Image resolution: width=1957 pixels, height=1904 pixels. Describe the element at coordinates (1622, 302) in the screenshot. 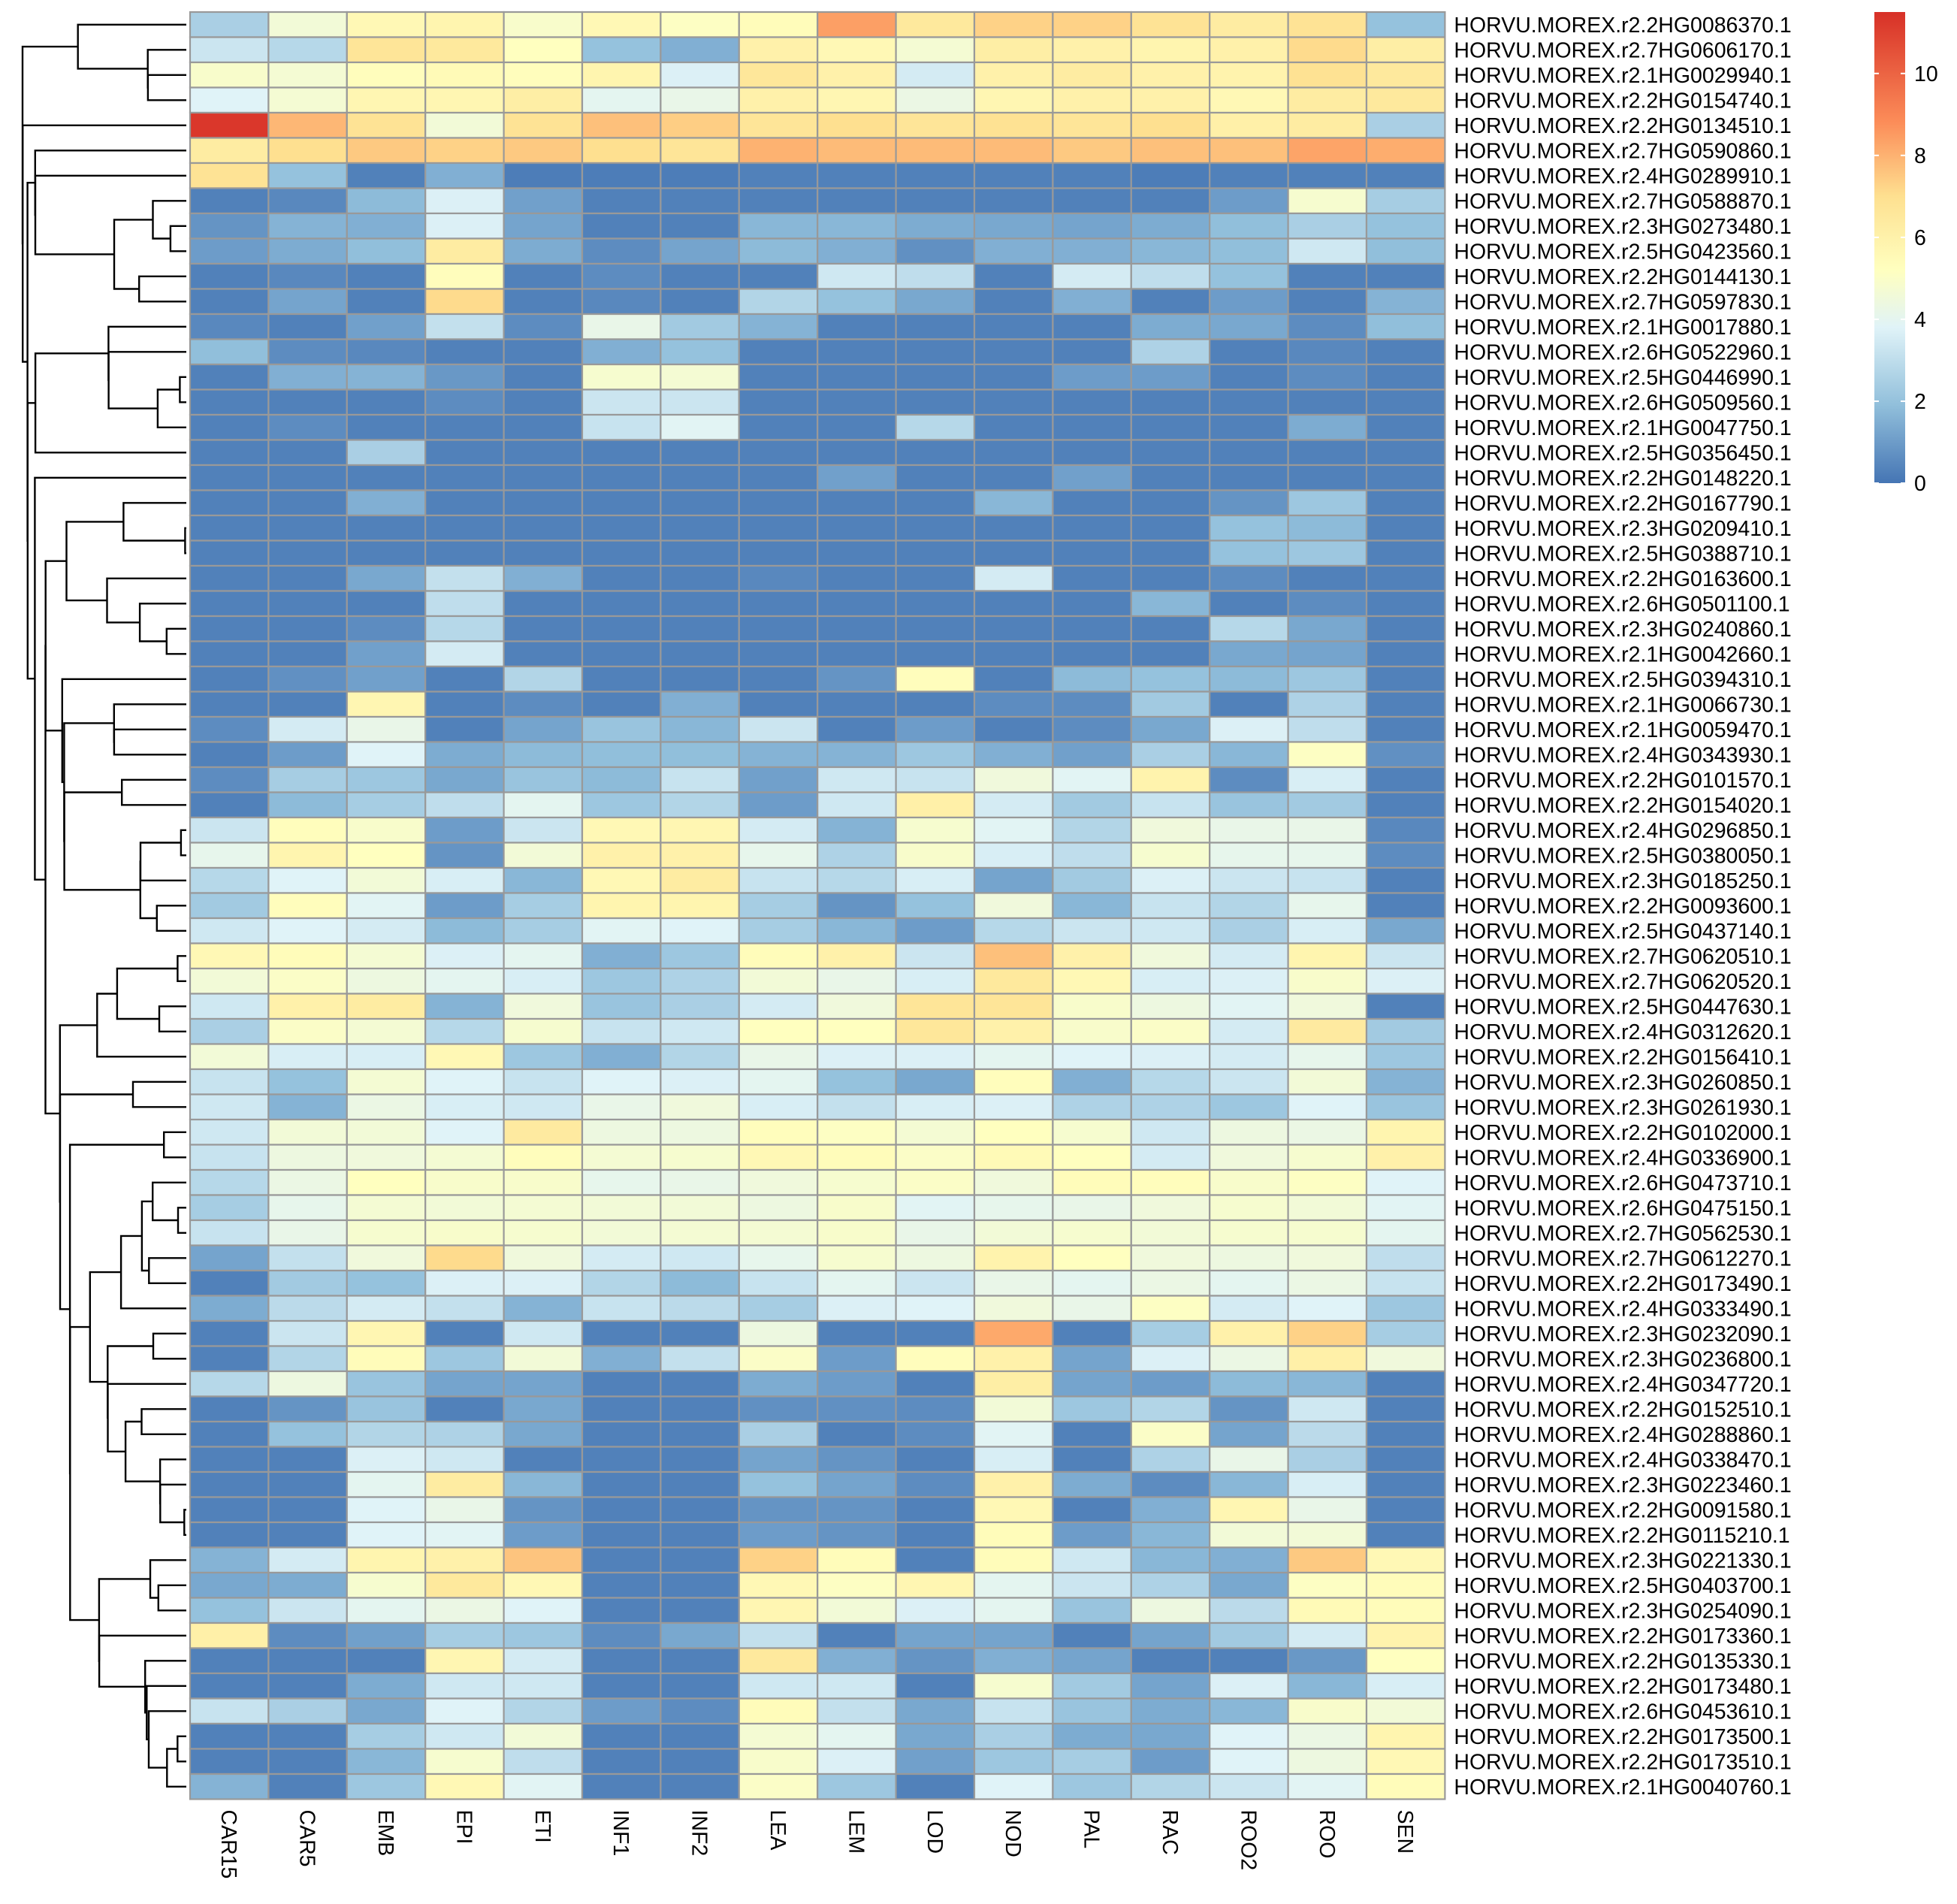

I see `row-label: HORVU.MOREX.r2.7HG0597830.1` at that location.